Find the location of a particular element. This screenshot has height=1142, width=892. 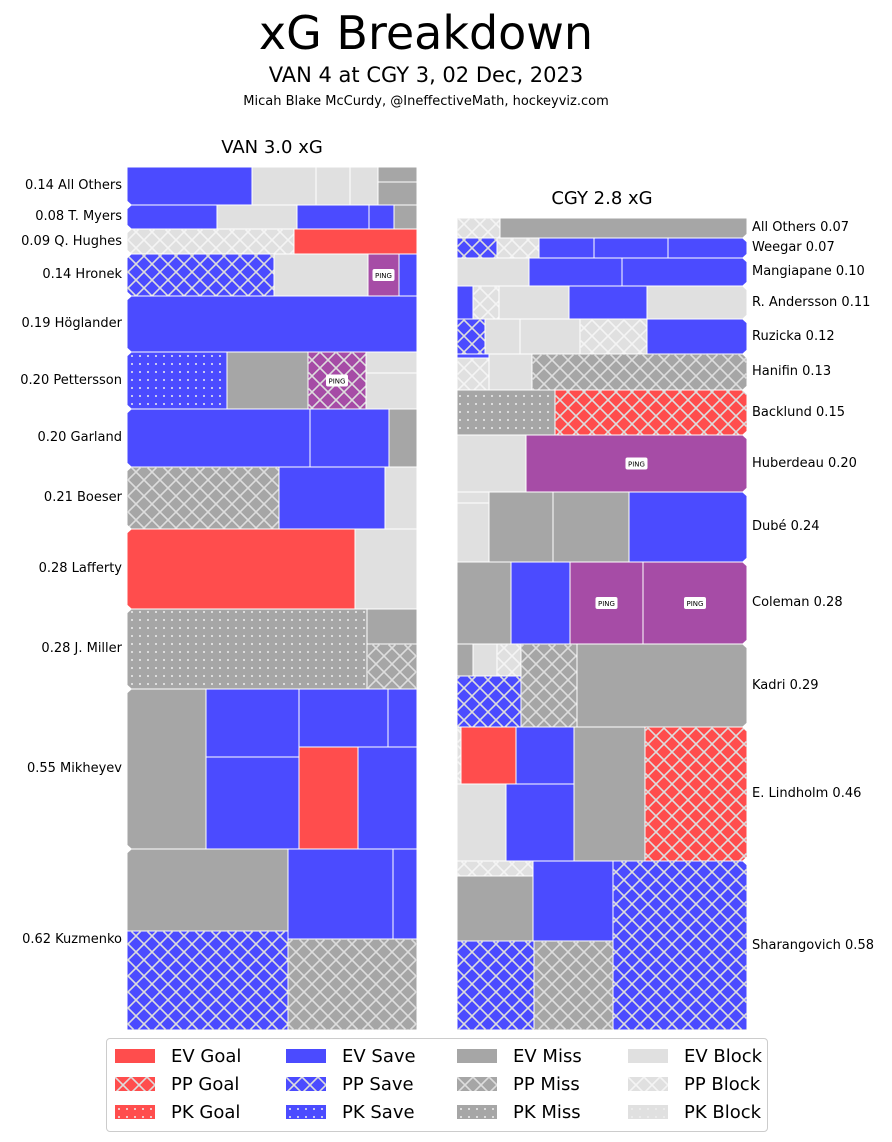

cgy-player-label: Mangiapane 0.10 is located at coordinates (808, 271).